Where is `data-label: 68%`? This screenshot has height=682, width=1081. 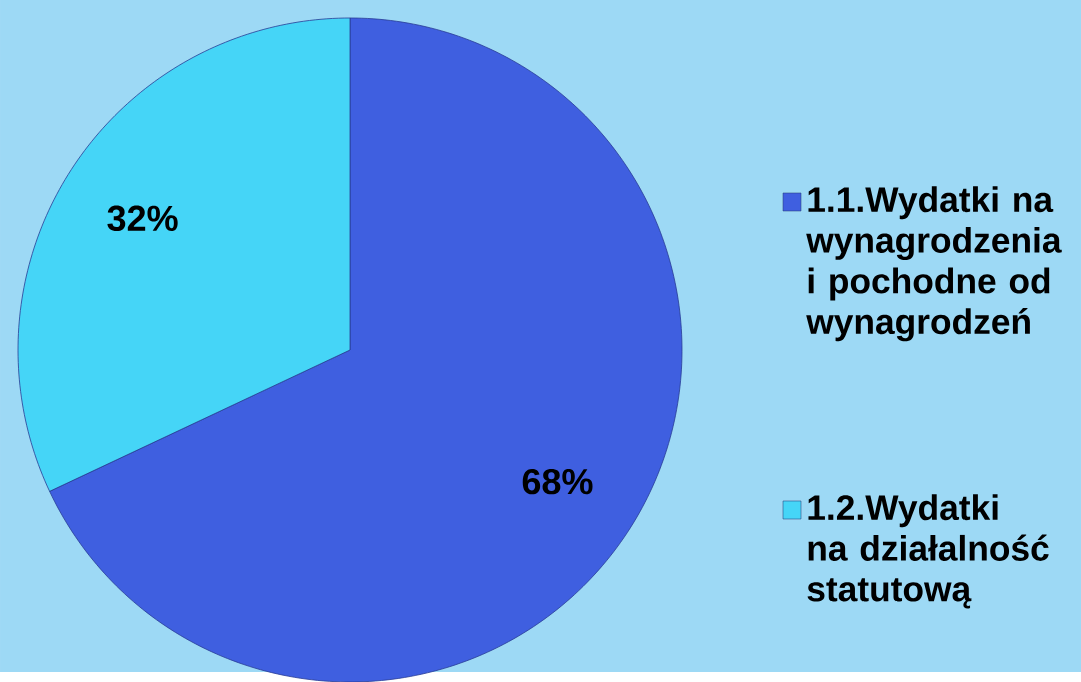 data-label: 68% is located at coordinates (557, 481).